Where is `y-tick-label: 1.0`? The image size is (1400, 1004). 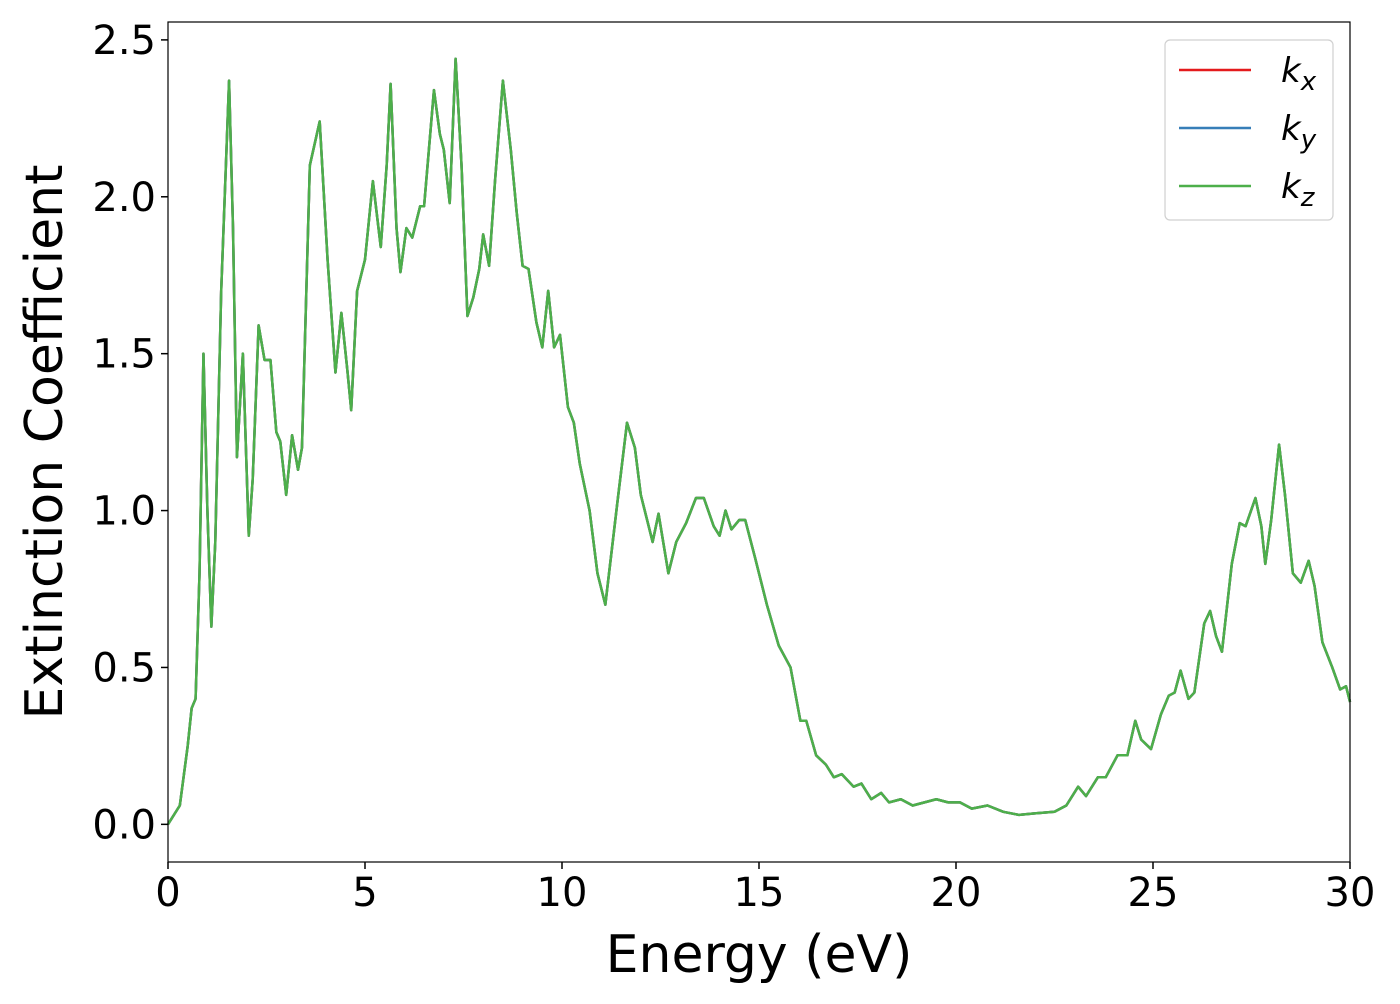
y-tick-label: 1.0 is located at coordinates (124, 512).